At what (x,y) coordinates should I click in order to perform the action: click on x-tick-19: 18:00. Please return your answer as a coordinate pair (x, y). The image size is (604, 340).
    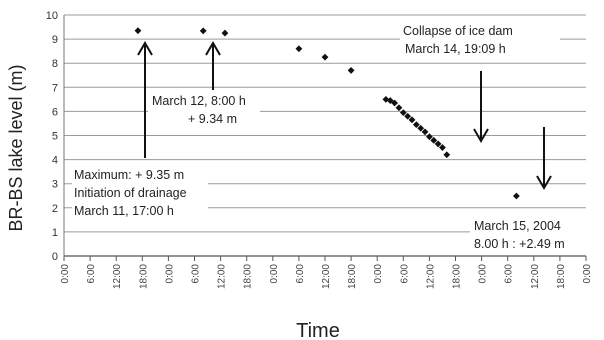
    Looking at the image, I should click on (561, 276).